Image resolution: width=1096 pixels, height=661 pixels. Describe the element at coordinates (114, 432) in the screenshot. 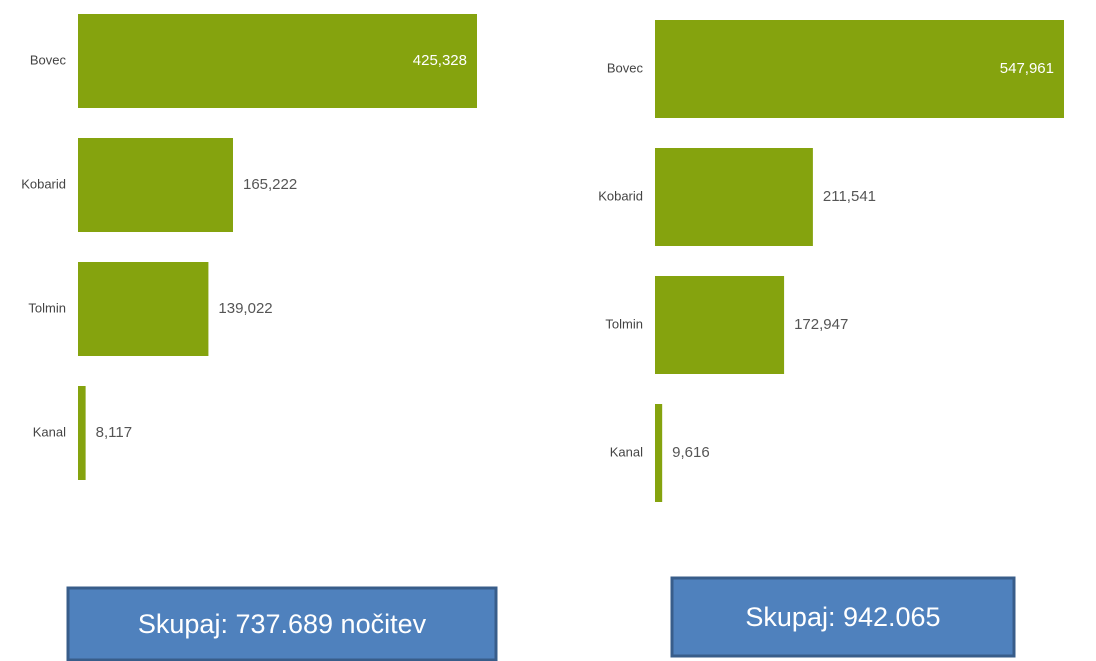

I see `value-label: 8,117` at that location.